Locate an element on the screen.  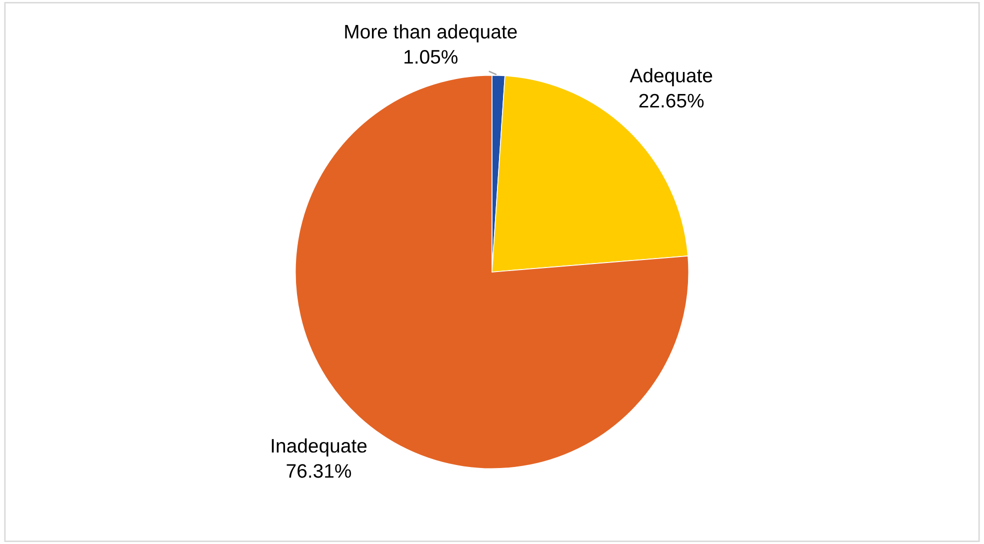
slice-label: More than adequate is located at coordinates (431, 33).